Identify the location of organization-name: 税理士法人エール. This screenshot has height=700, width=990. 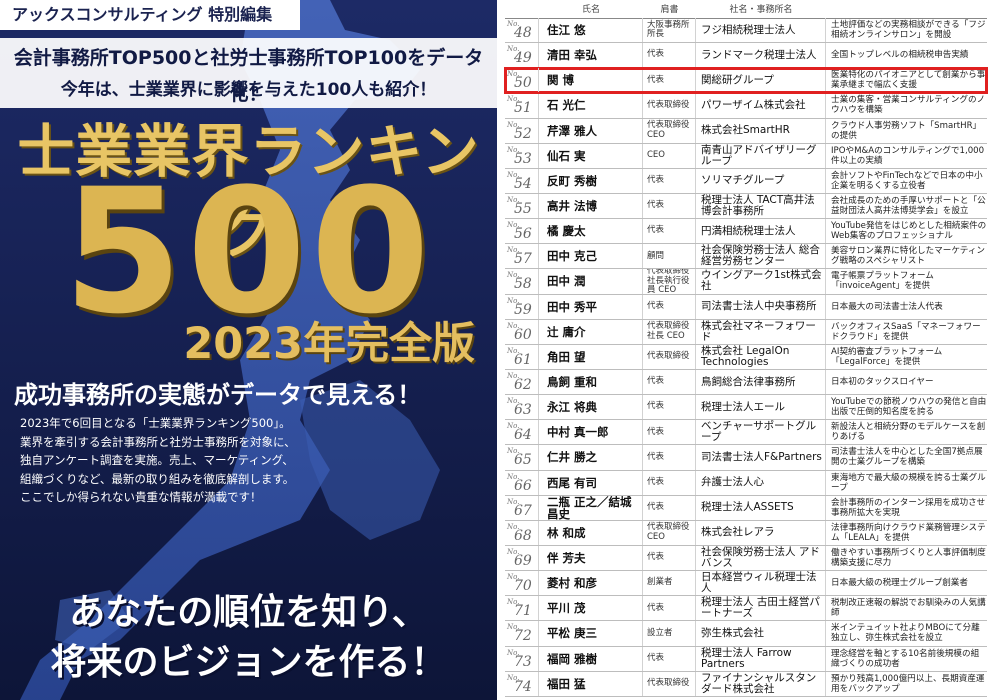
(761, 407).